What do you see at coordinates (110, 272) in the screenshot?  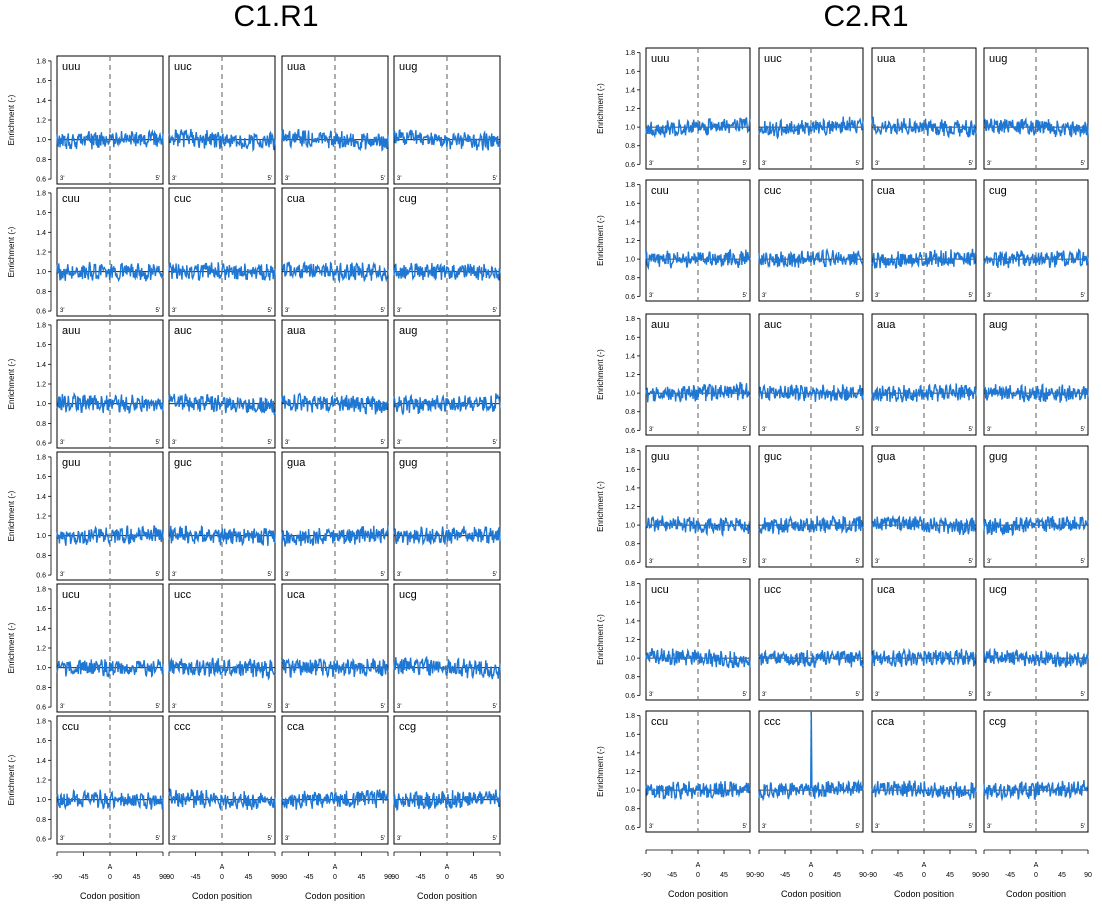 I see `series-line-cuu` at bounding box center [110, 272].